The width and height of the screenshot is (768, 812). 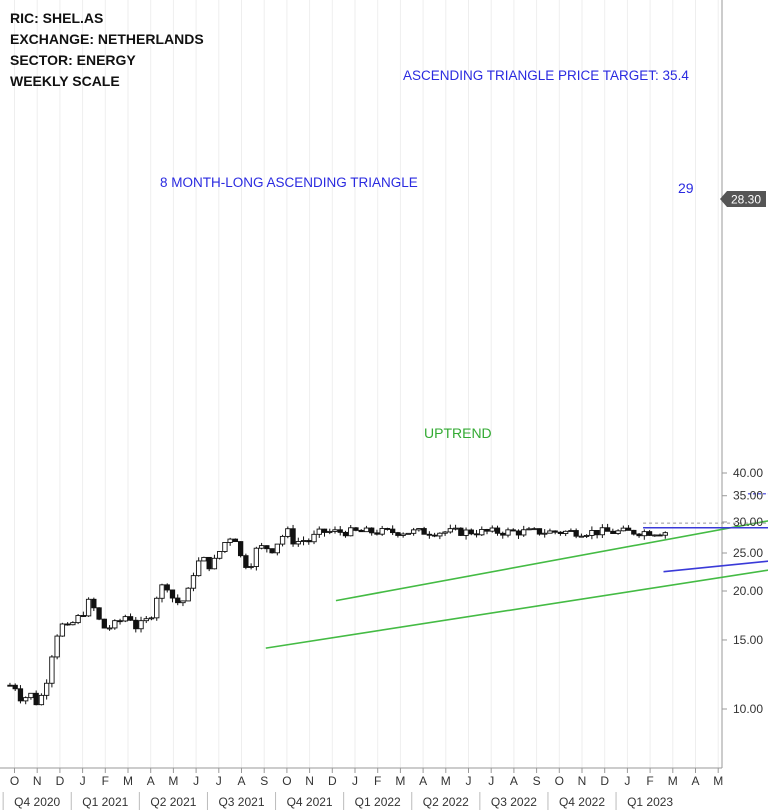 I want to click on quarter-label: Q2 2022, so click(x=446, y=802).